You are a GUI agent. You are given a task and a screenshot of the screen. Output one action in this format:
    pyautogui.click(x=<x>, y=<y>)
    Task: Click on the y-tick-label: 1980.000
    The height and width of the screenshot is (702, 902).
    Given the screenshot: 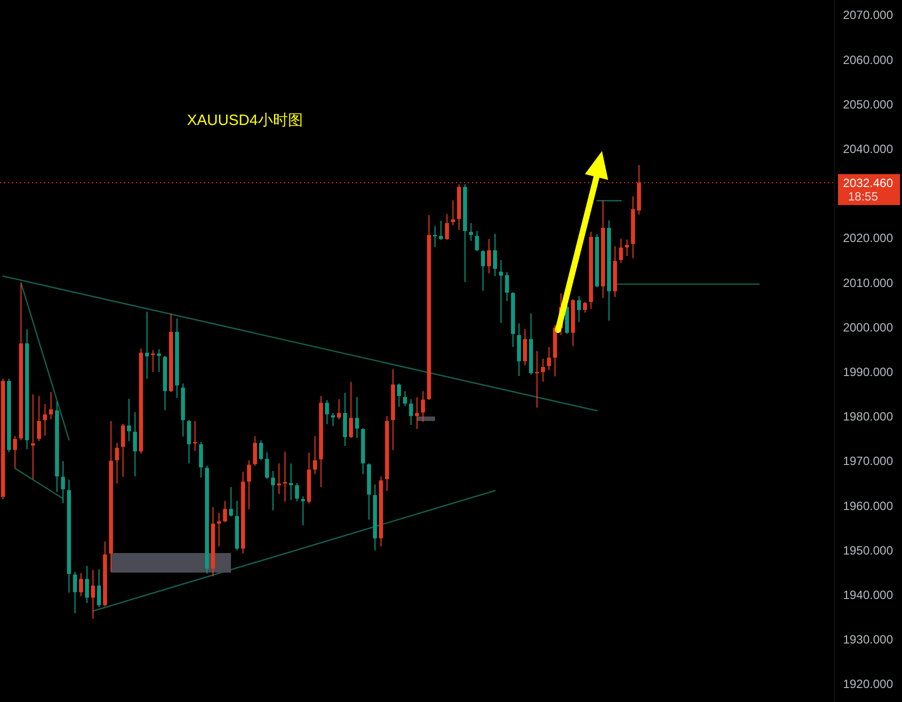 What is the action you would take?
    pyautogui.click(x=868, y=417)
    